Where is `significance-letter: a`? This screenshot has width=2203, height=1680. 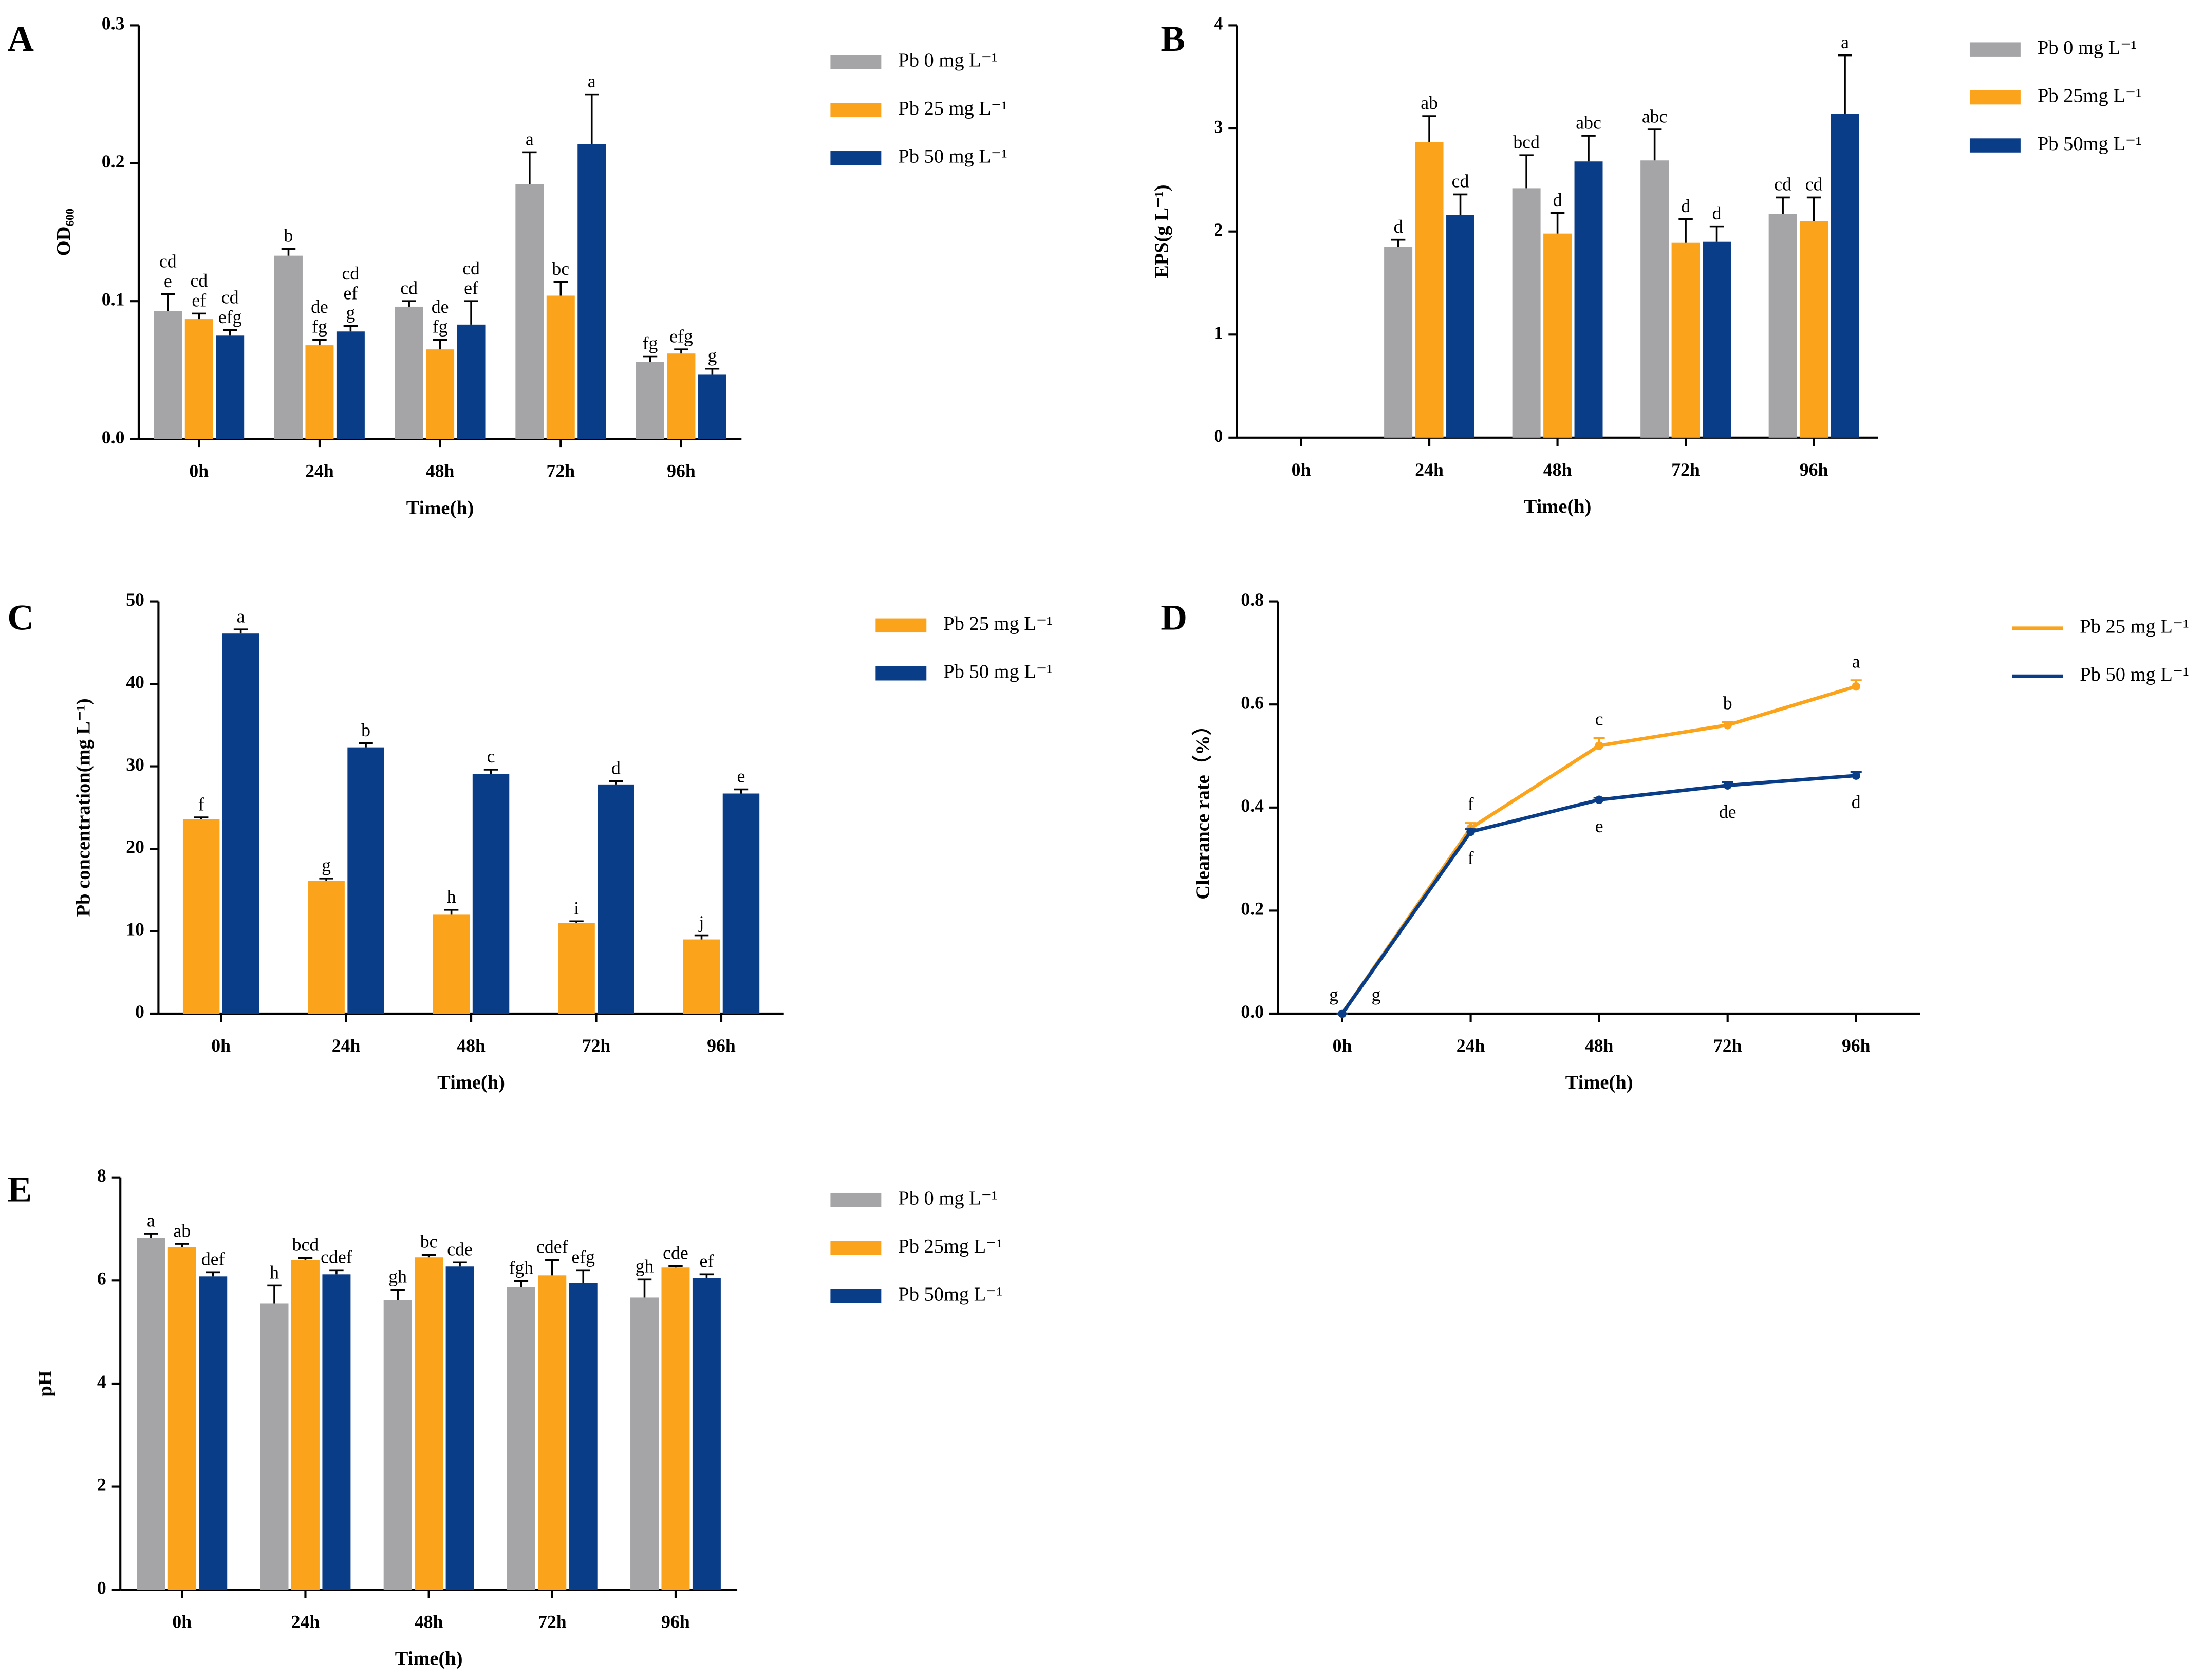 significance-letter: a is located at coordinates (1856, 661).